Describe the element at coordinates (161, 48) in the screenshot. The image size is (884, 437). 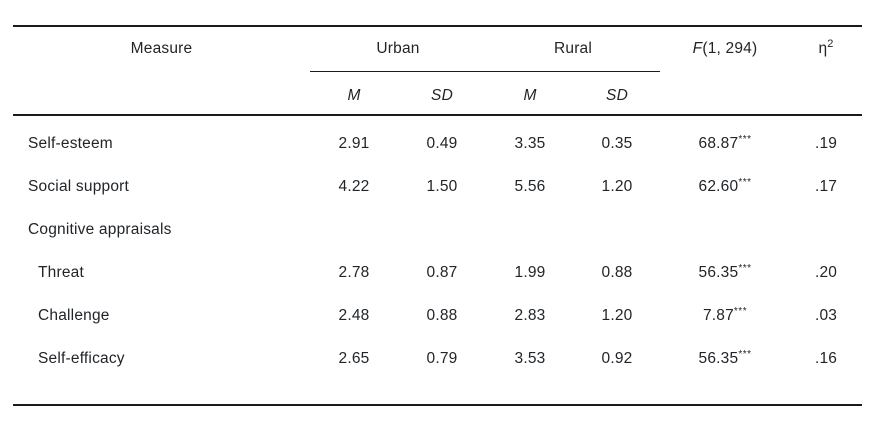
I see `column-header-measure: Measure` at that location.